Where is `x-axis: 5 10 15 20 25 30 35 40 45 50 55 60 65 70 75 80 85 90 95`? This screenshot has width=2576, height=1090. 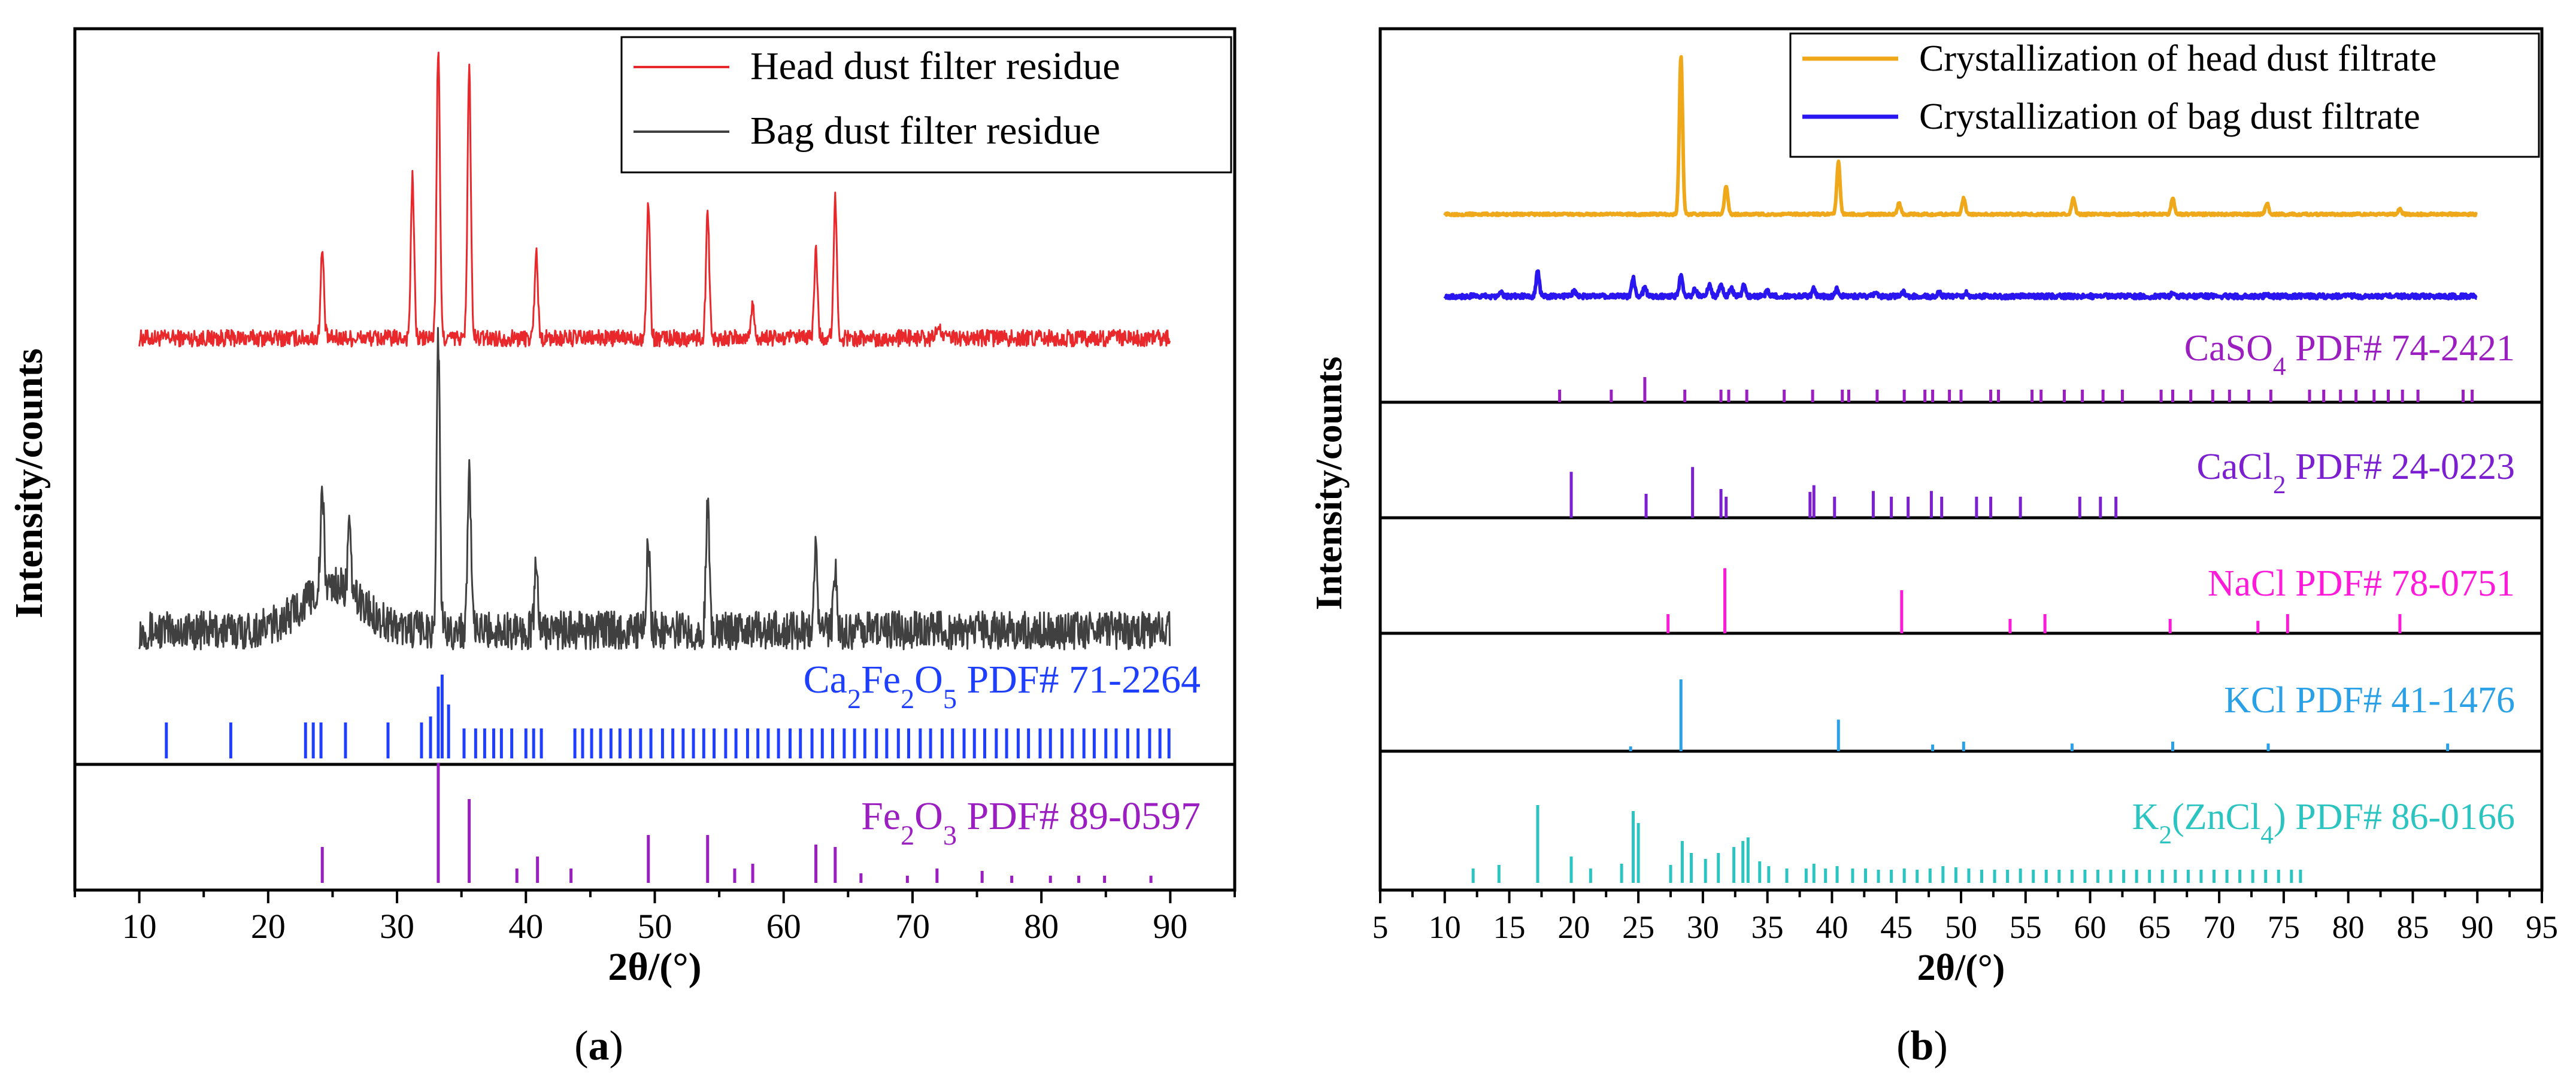
x-axis: 5 10 15 20 25 30 35 40 45 50 55 60 65 70 75 80 85 90 95 is located at coordinates (1965, 918).